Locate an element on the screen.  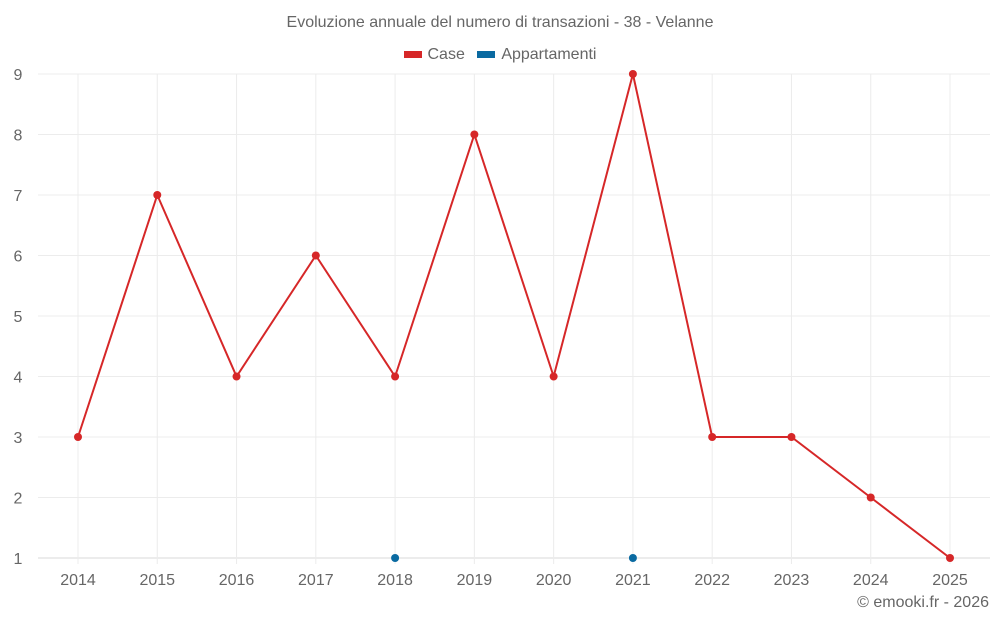
y-tick-label: 8 is located at coordinates (18, 136).